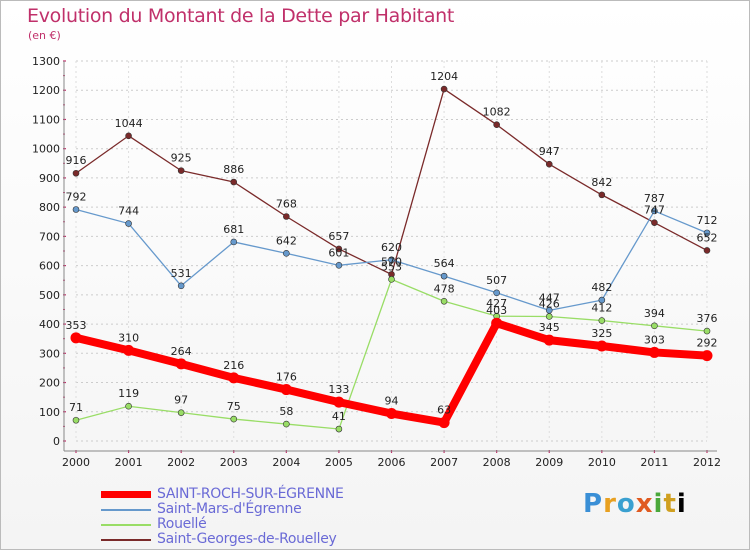  I want to click on data-label: 447, so click(549, 297).